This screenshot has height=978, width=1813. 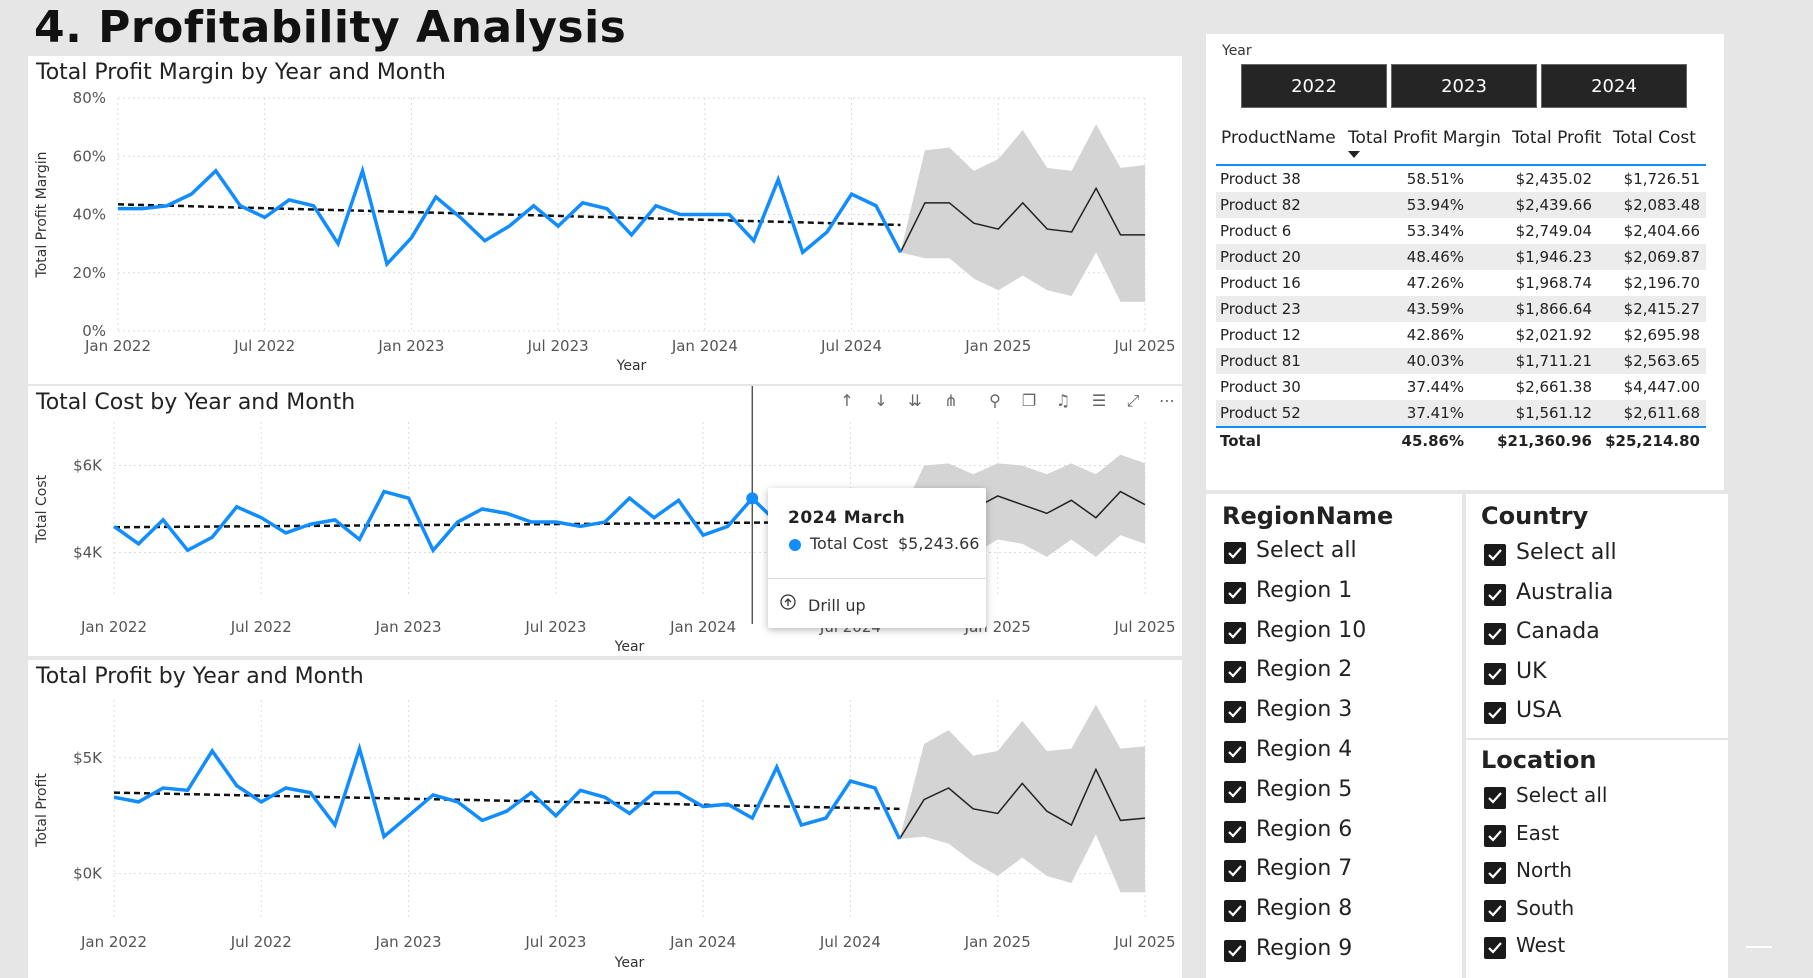 What do you see at coordinates (1304, 749) in the screenshot?
I see `region-option-label: Region 4` at bounding box center [1304, 749].